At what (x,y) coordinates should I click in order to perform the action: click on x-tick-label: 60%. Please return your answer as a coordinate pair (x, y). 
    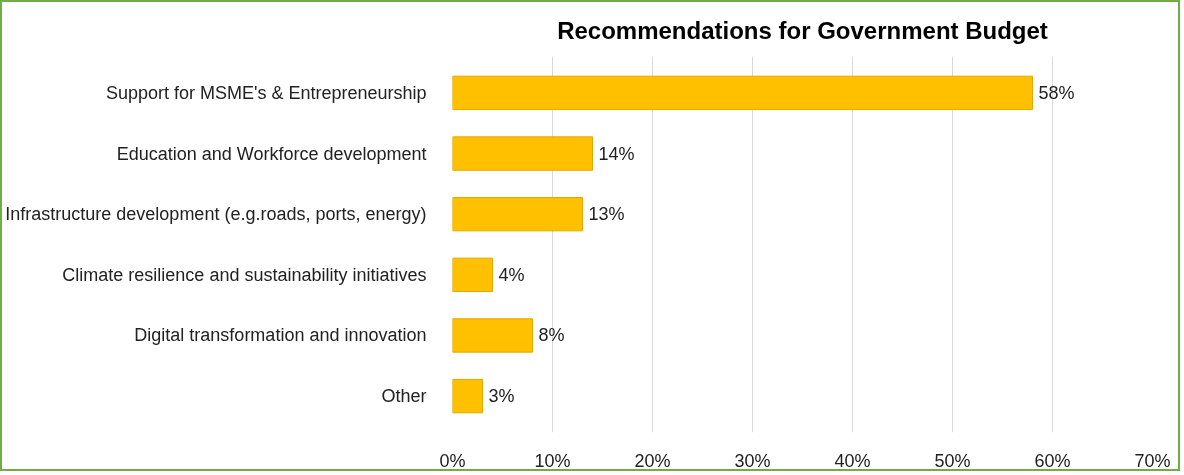
    Looking at the image, I should click on (1052, 460).